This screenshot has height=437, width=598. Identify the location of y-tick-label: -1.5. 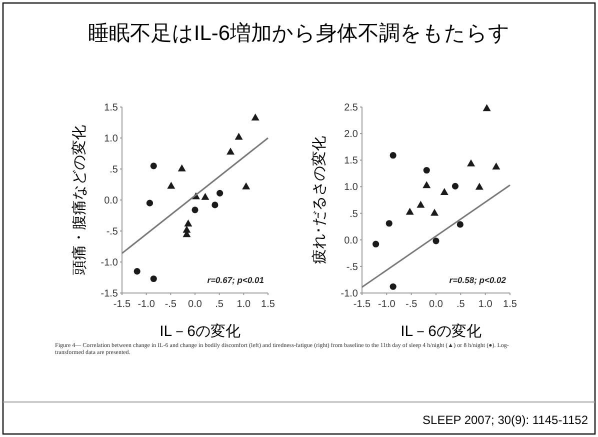
(109, 294).